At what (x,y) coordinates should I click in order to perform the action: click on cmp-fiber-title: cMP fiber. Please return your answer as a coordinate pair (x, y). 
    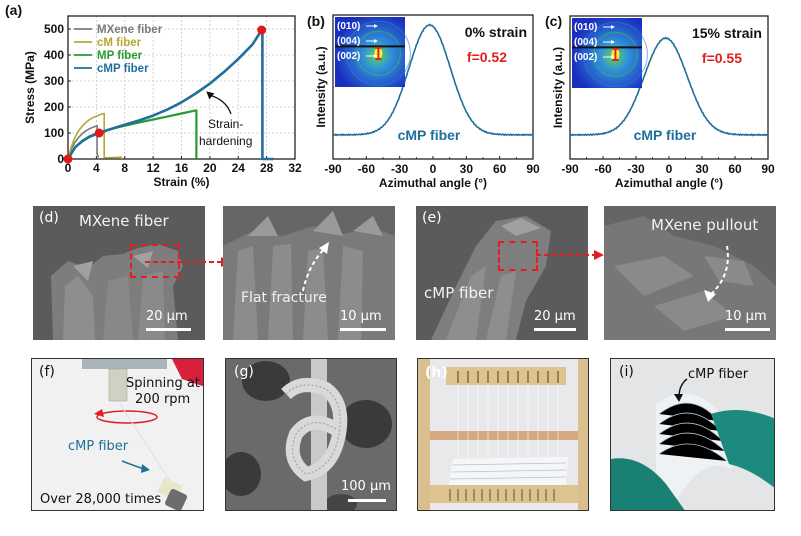
    Looking at the image, I should click on (459, 293).